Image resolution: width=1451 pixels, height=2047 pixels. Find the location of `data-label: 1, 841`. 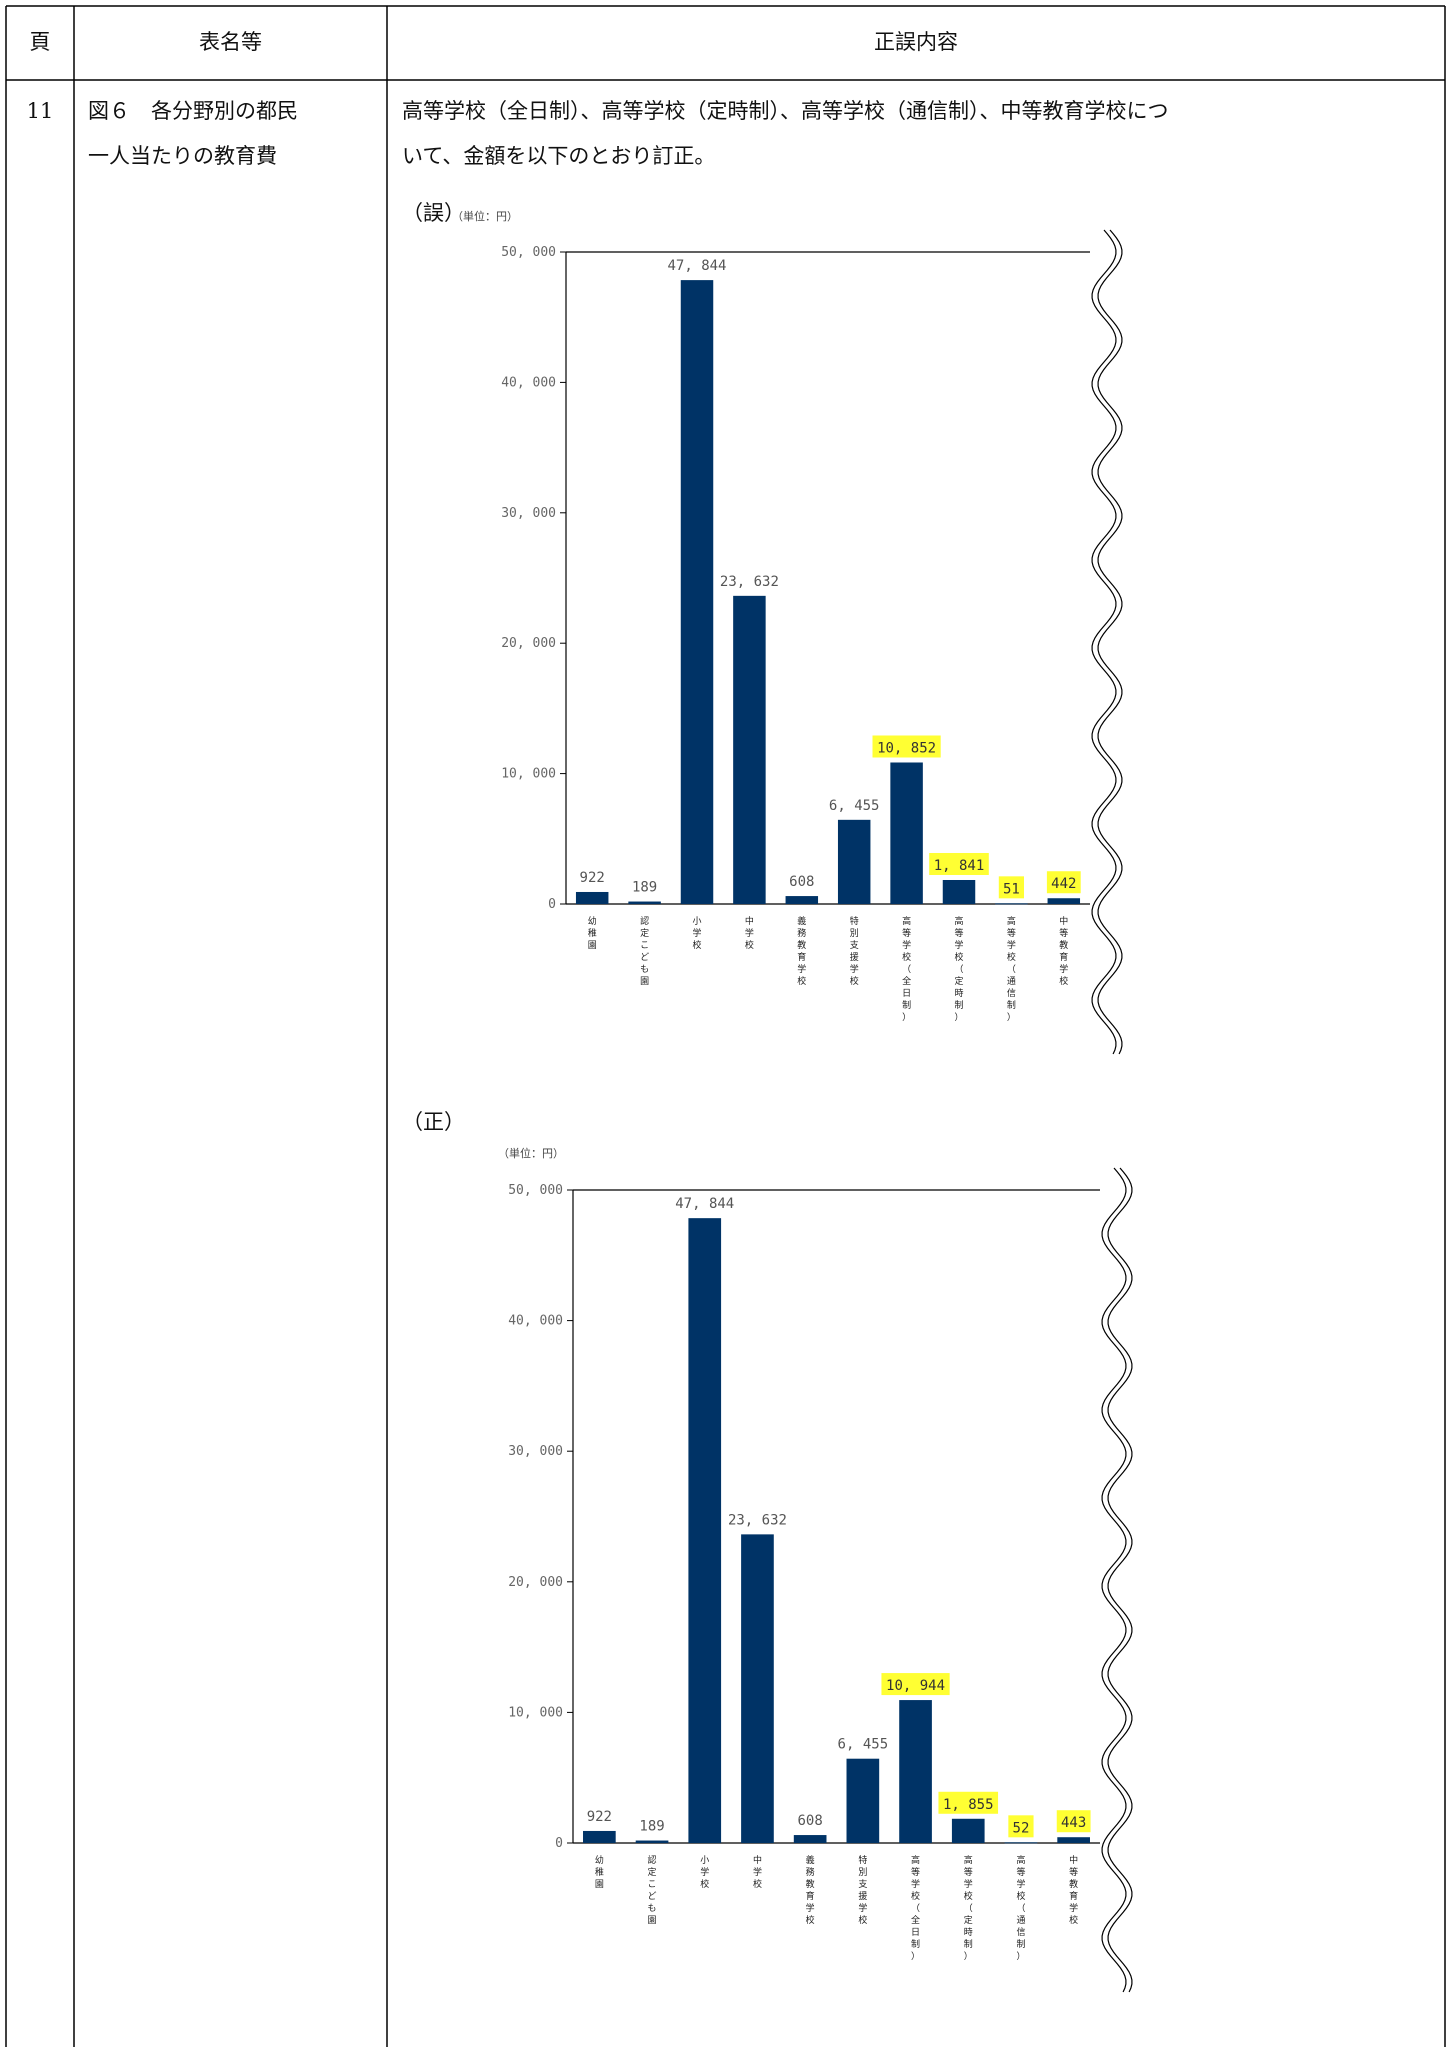

data-label: 1, 841 is located at coordinates (959, 866).